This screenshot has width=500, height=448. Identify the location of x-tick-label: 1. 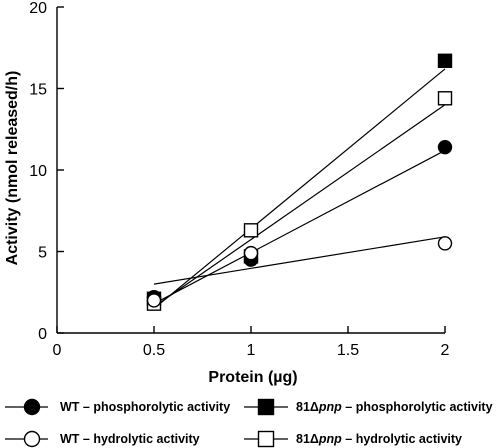
(251, 350).